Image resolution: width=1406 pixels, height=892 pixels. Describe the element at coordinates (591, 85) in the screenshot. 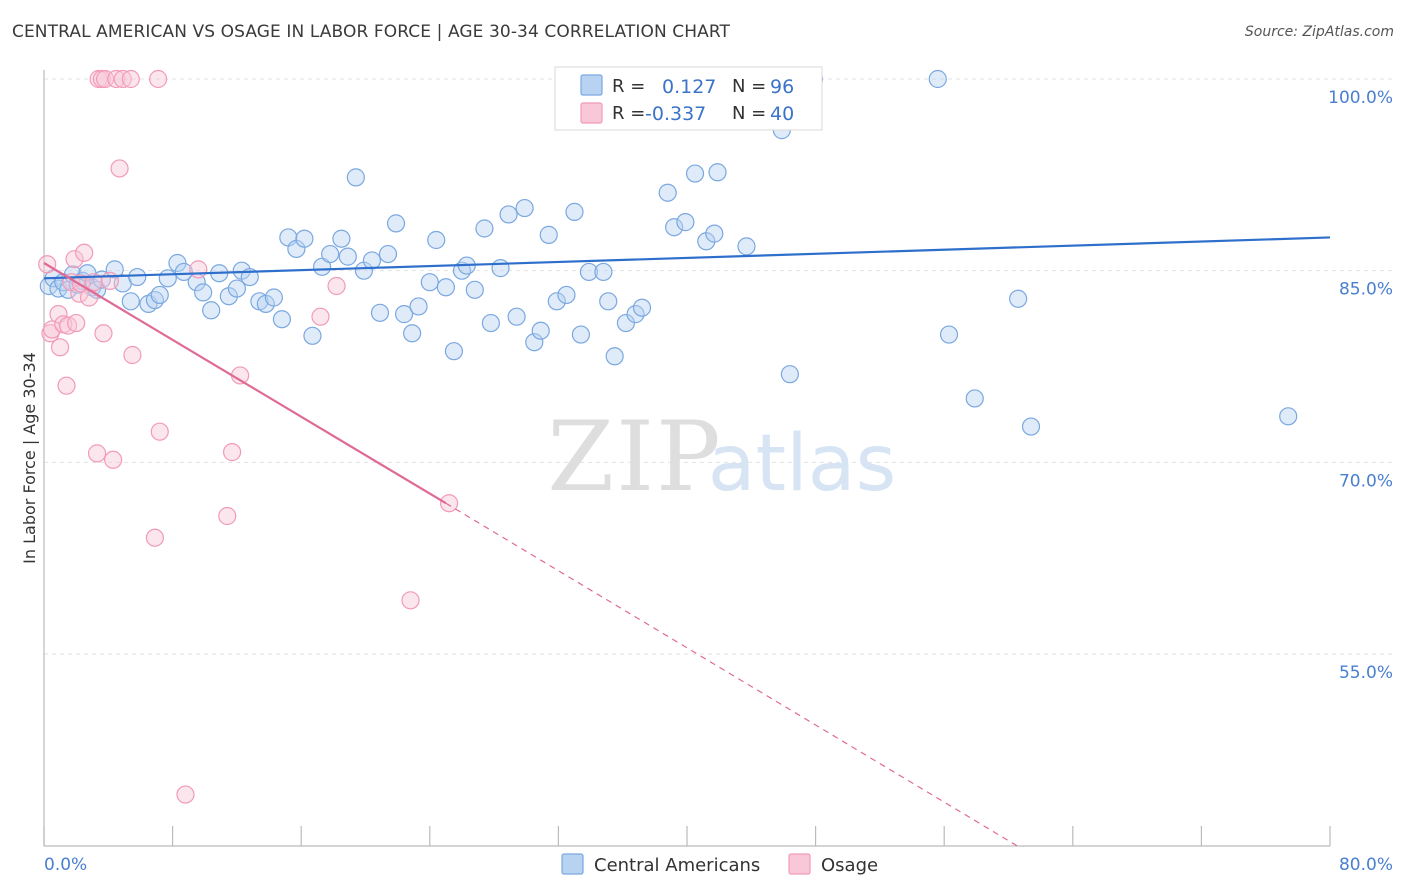

I see `legend-swatch-central` at that location.